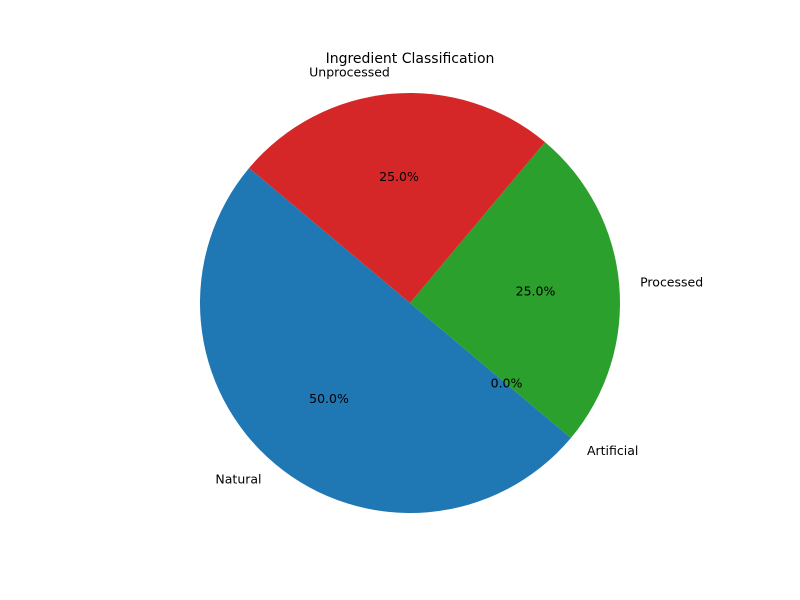 The height and width of the screenshot is (600, 800). What do you see at coordinates (397, 197) in the screenshot?
I see `pie-slice-unprocessed` at bounding box center [397, 197].